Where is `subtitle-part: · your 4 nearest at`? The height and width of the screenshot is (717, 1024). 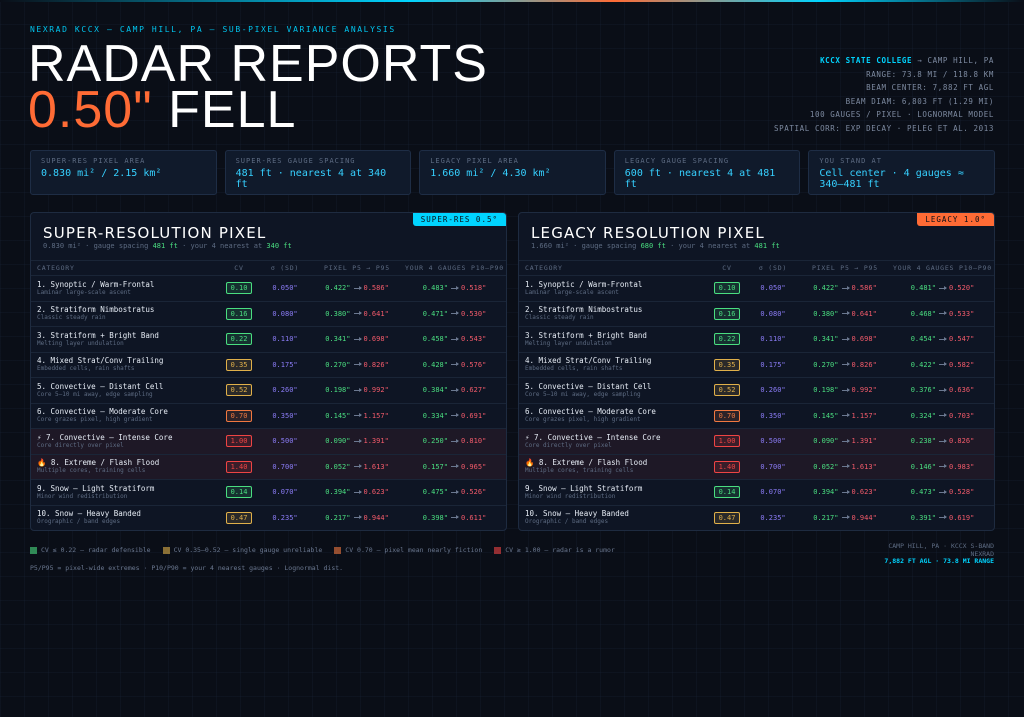 subtitle-part: · your 4 nearest at is located at coordinates (710, 246).